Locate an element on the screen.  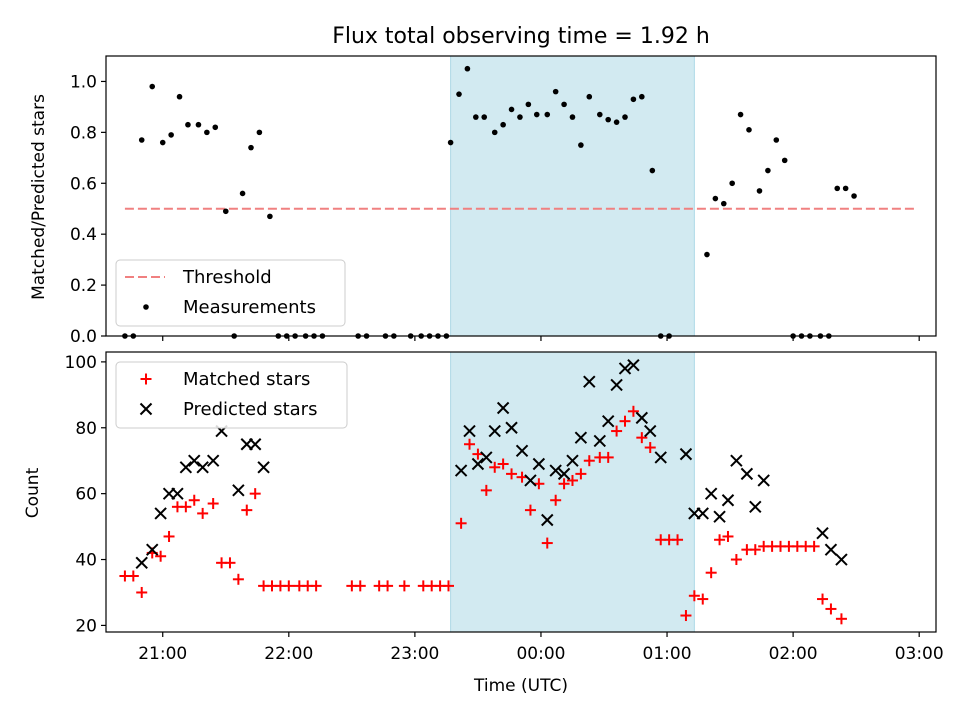
x-axis-label: Time (UTC) is located at coordinates (520, 686).